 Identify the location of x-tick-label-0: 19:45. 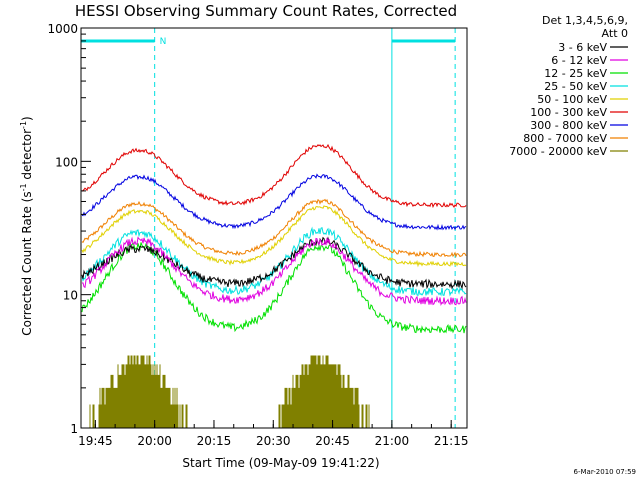
(95, 441).